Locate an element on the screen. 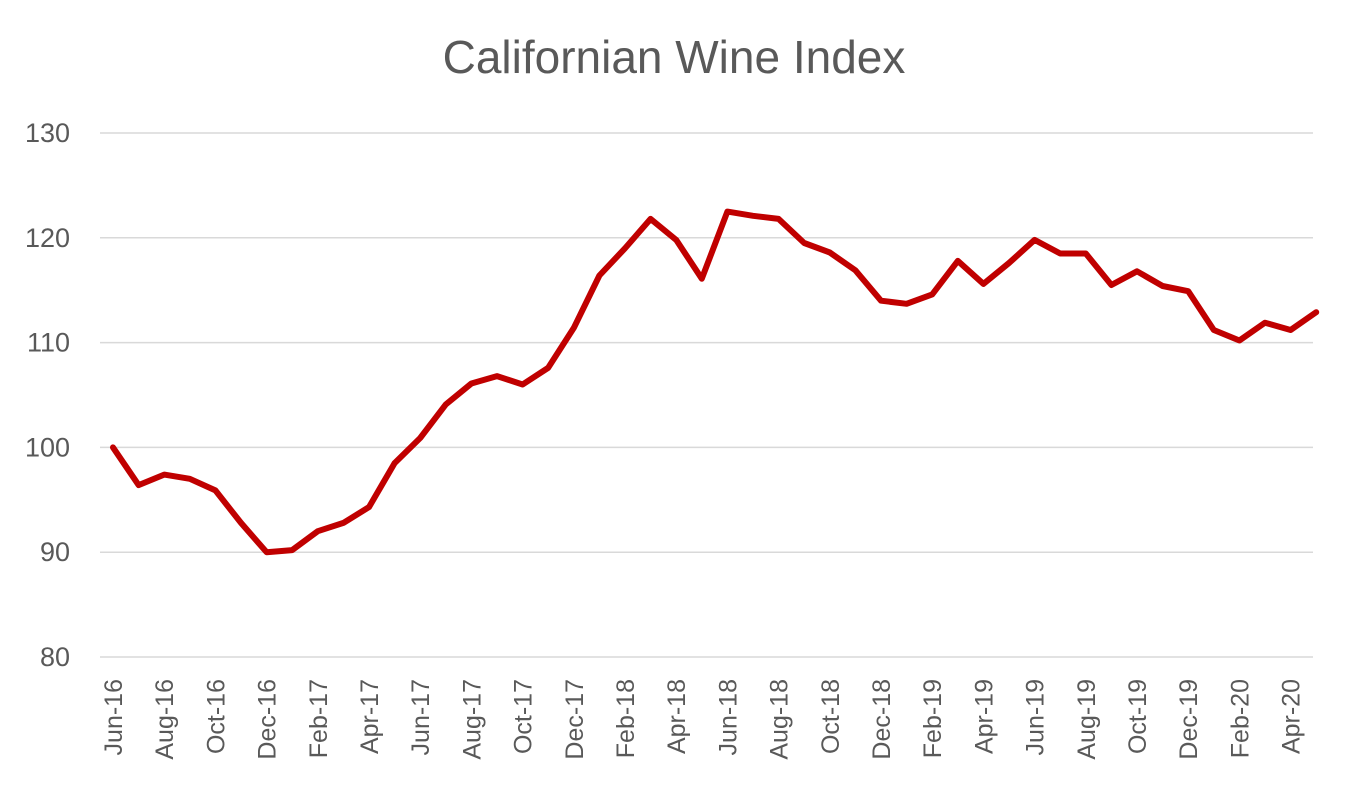 This screenshot has width=1348, height=792. x-tick-label: Jun-19 is located at coordinates (1036, 717).